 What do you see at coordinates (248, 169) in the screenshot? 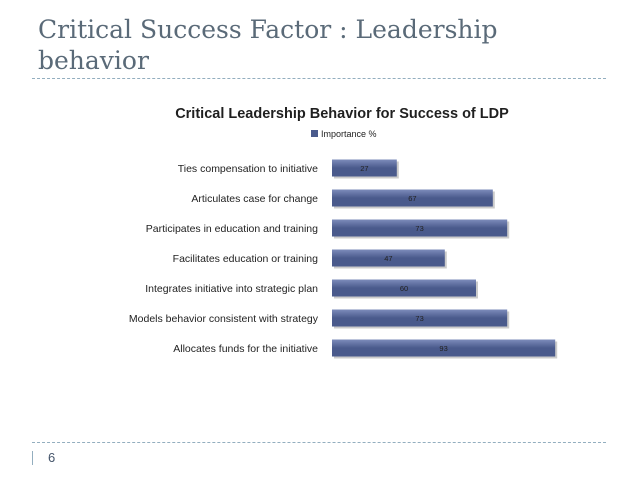
I see `category-label: Ties compensation to initiative` at bounding box center [248, 169].